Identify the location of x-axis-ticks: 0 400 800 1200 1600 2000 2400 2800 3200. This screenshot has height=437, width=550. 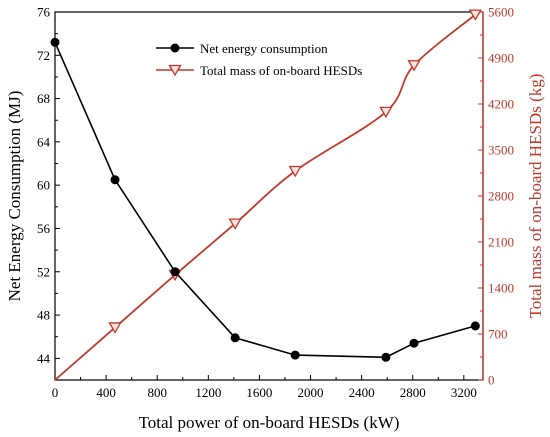
(264, 387).